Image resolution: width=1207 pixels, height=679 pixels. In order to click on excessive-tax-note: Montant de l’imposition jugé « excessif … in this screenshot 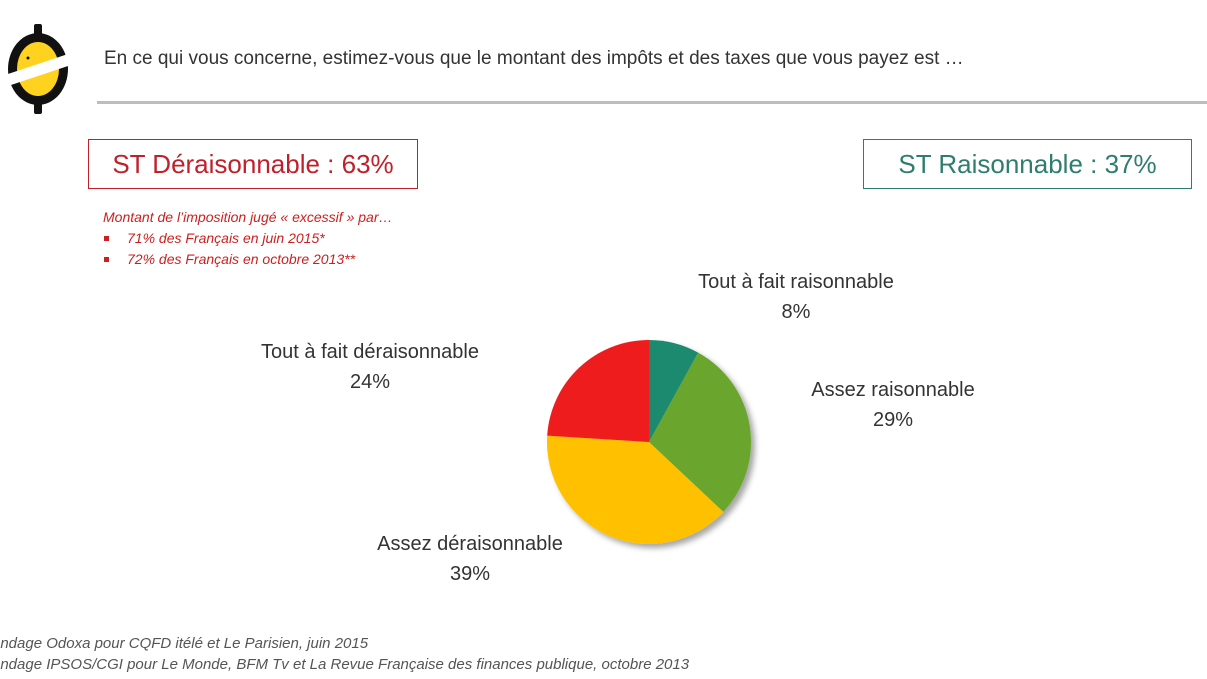, I will do `click(247, 238)`.